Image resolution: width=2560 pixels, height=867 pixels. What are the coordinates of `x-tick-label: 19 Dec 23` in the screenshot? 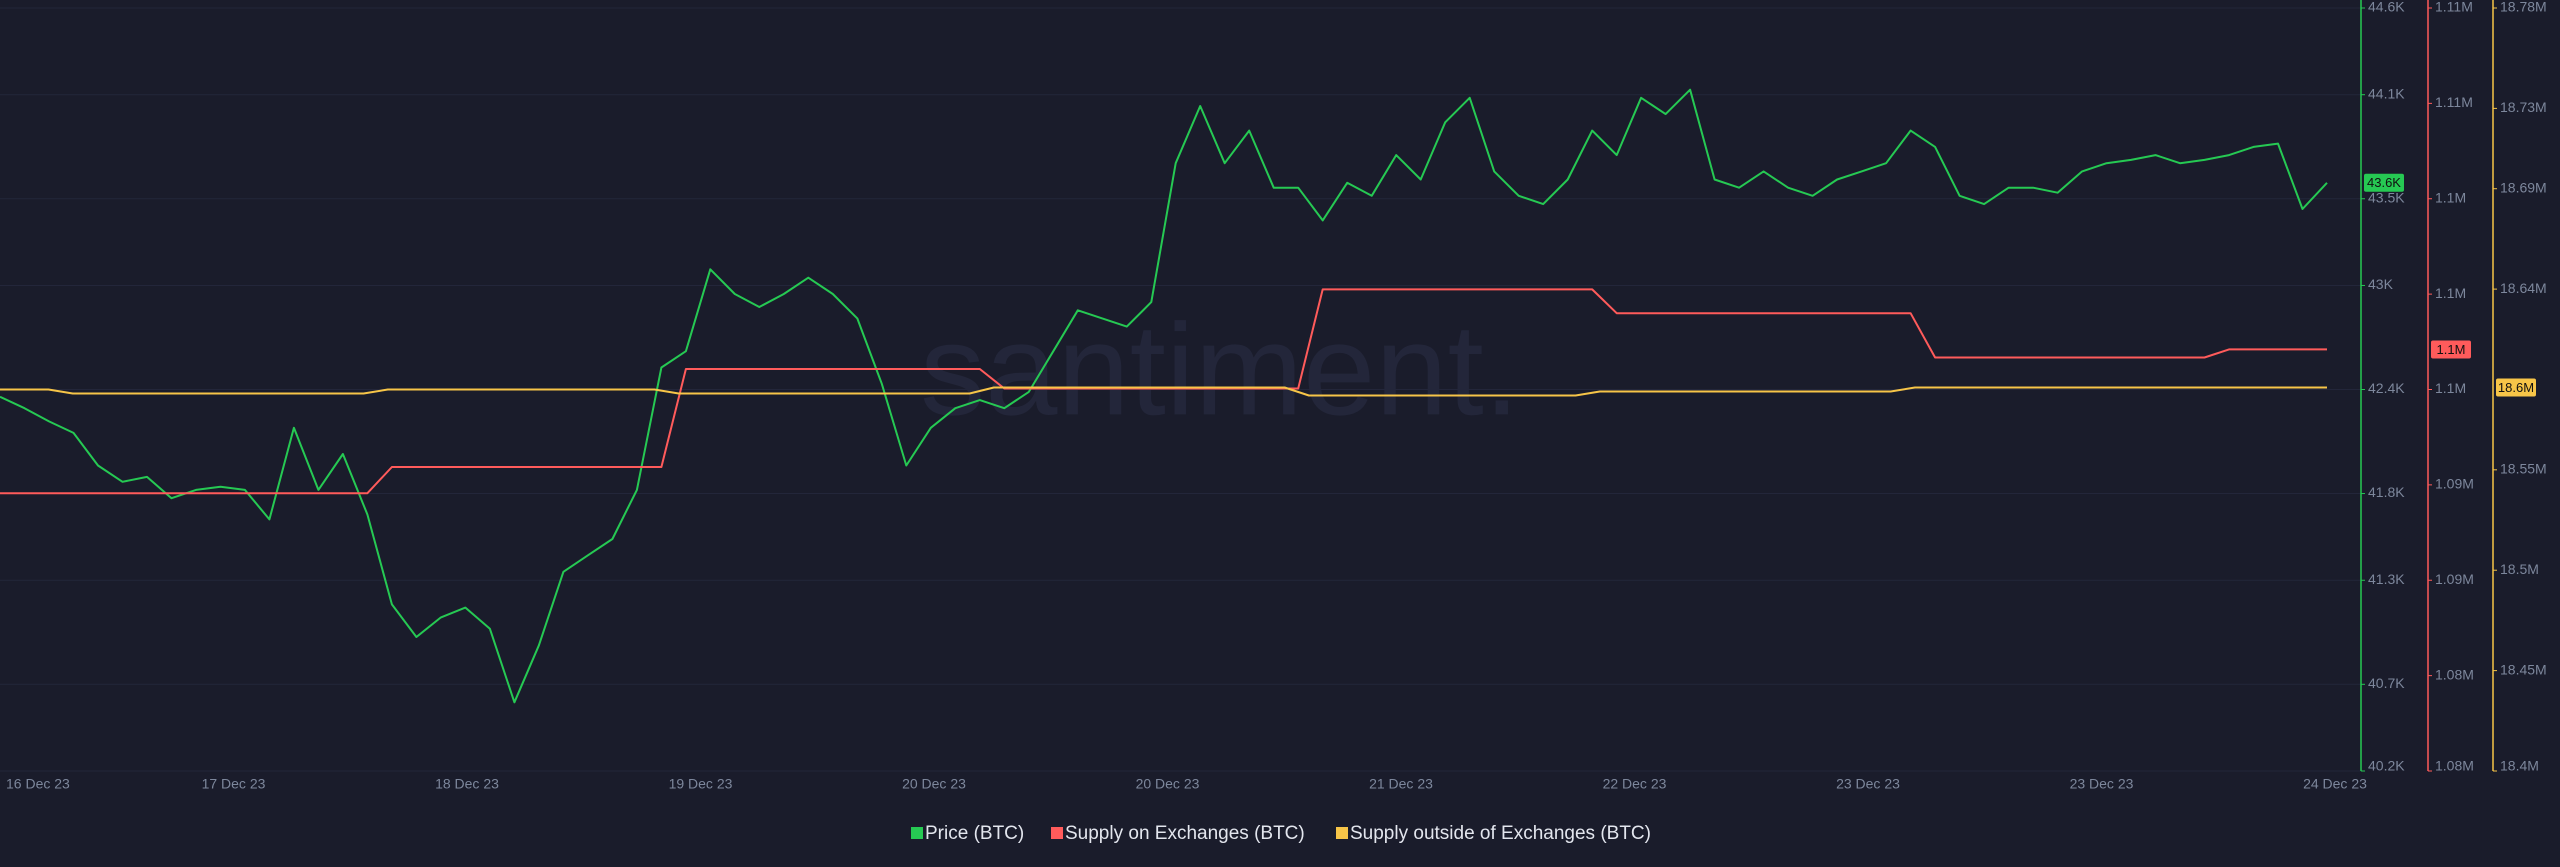 It's located at (701, 784).